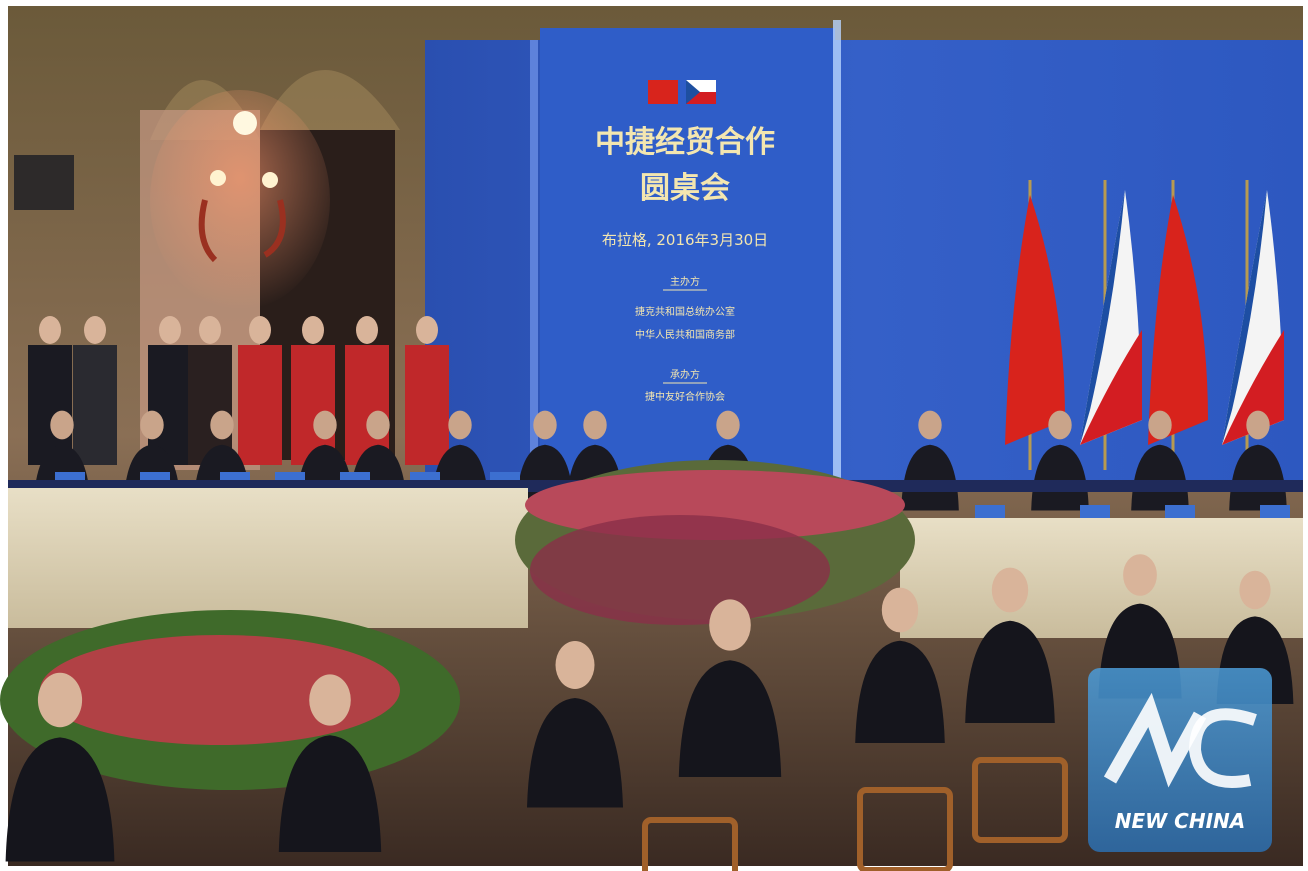  Describe the element at coordinates (1180, 821) in the screenshot. I see `watermark-text: NEW CHINA` at that location.